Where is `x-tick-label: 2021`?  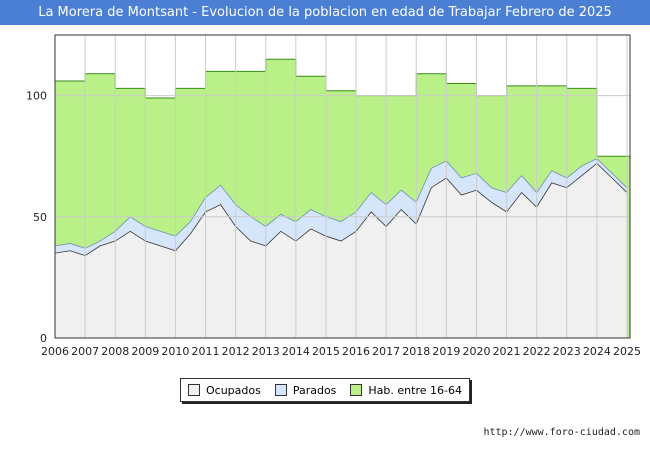
x-tick-label: 2021 is located at coordinates (507, 351).